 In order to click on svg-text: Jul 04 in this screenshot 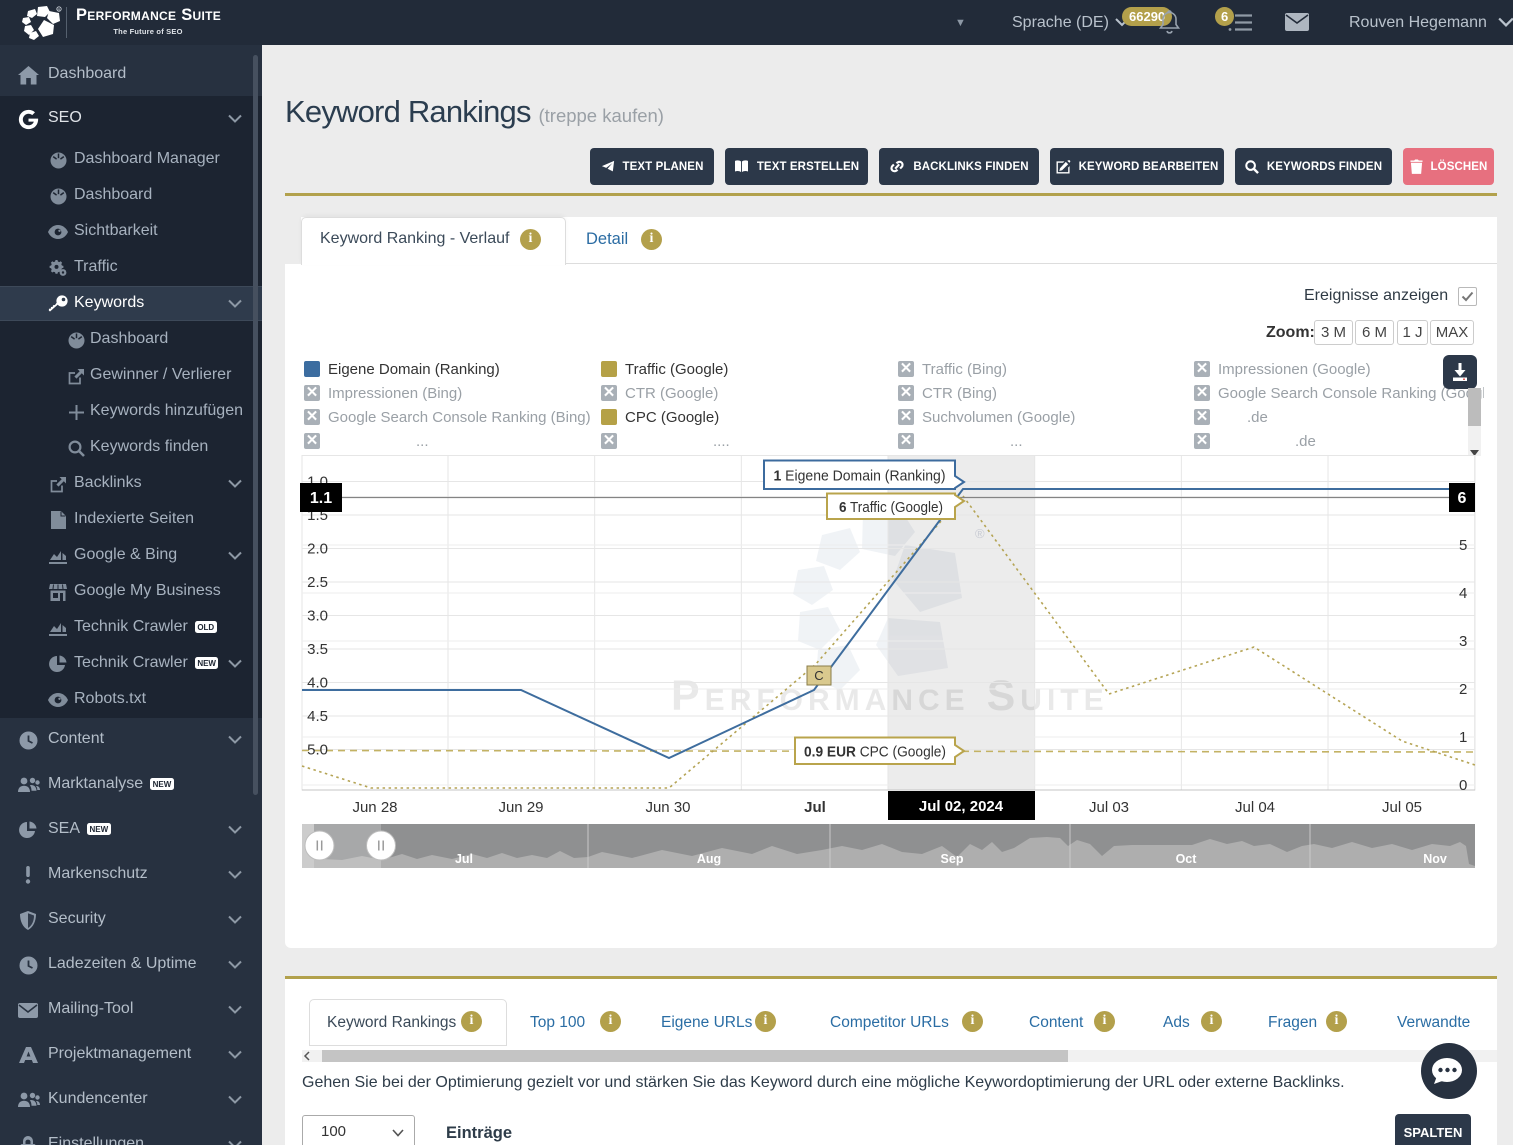, I will do `click(1255, 807)`.